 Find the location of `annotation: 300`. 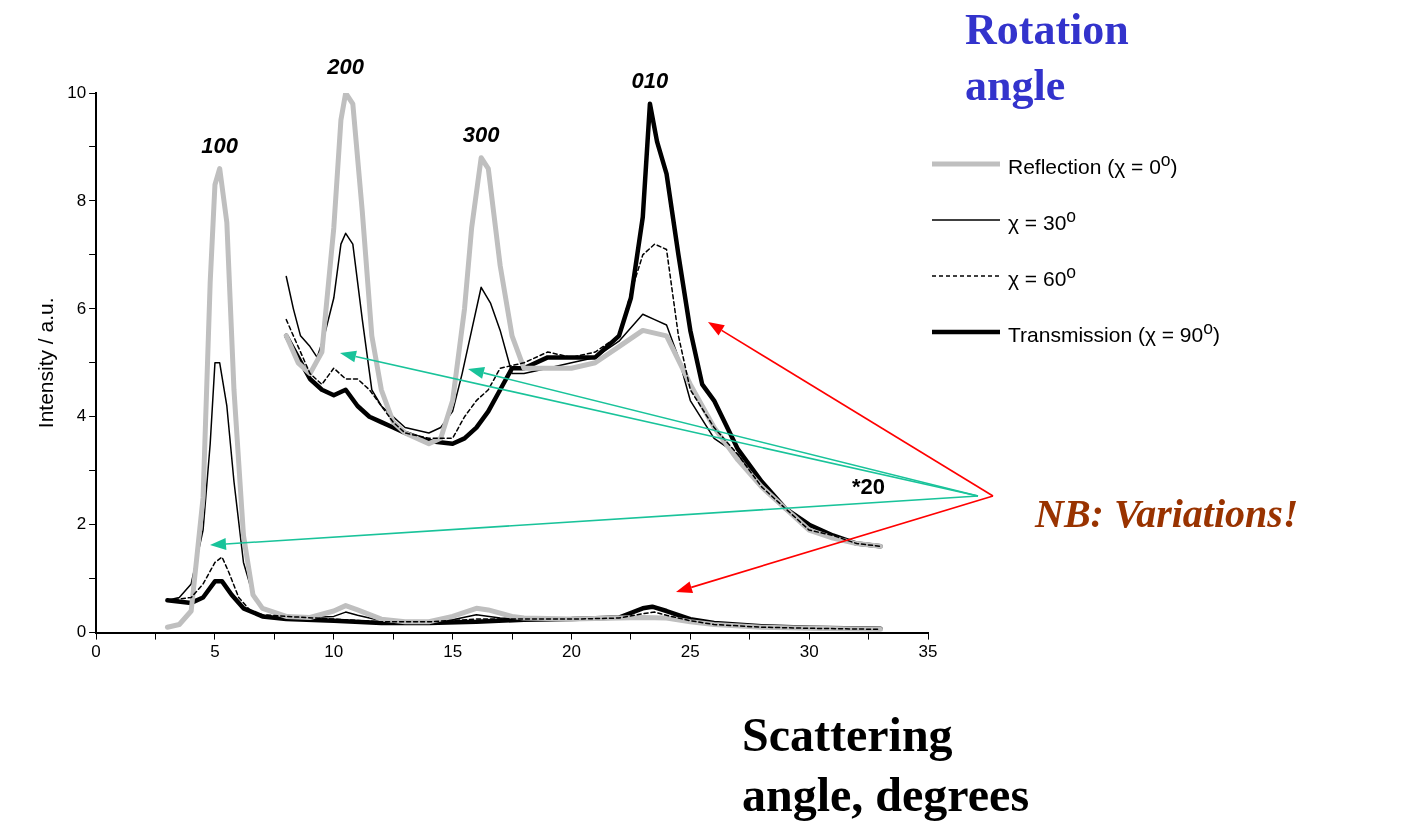

annotation: 300 is located at coordinates (481, 134).